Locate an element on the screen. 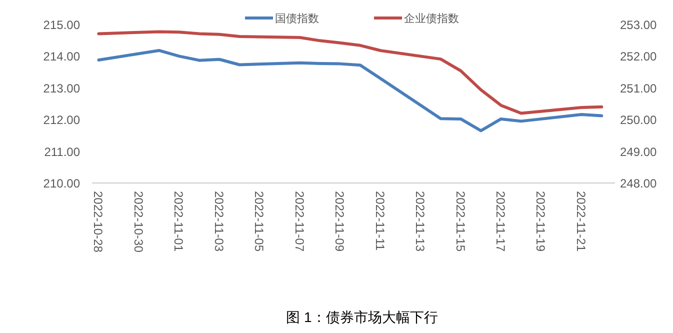  y-tick-label: 213.00 is located at coordinates (61, 88).